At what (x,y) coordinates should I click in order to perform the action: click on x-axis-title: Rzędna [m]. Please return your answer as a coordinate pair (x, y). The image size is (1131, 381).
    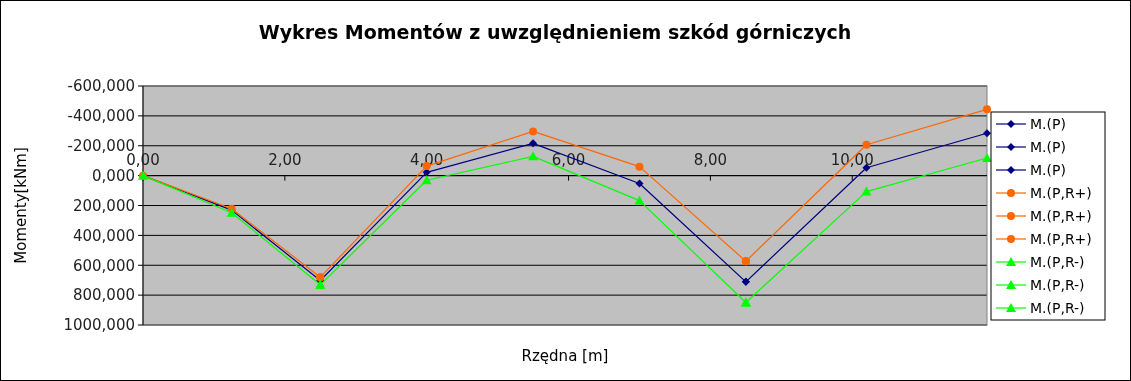
    Looking at the image, I should click on (565, 356).